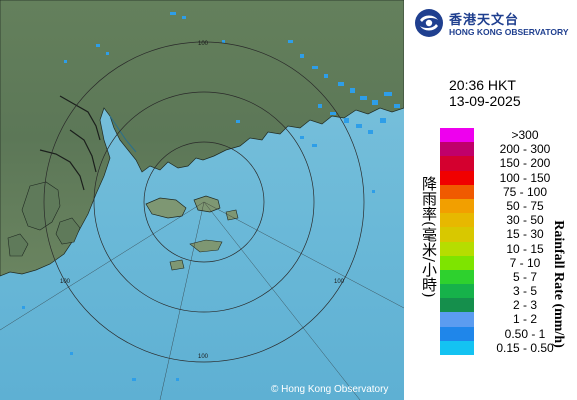  I want to click on logo-zh-text: 香港天文台, so click(484, 20).